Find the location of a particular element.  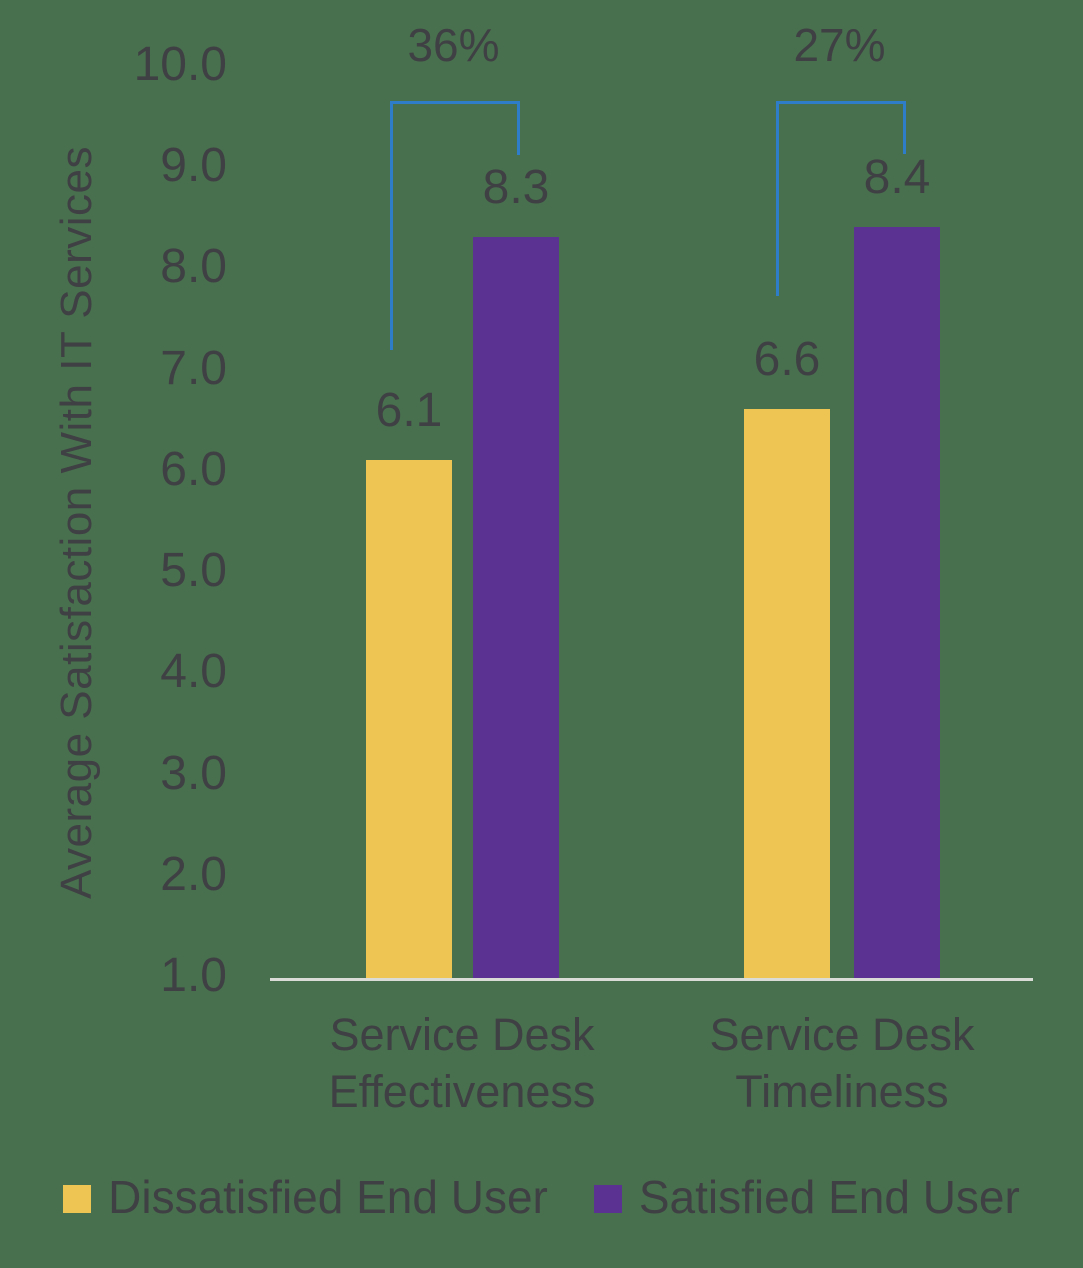

legend: Dissatisfied End User Satisfied End User is located at coordinates (541, 1197).